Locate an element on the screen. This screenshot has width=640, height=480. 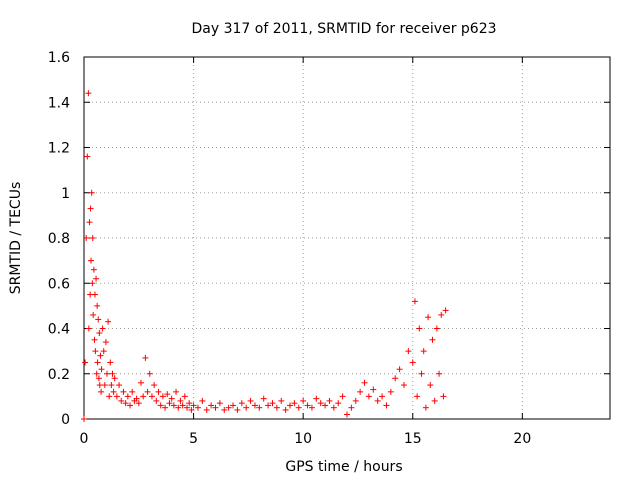
y-axis-label: SRMTID / TECUs is located at coordinates (16, 238).